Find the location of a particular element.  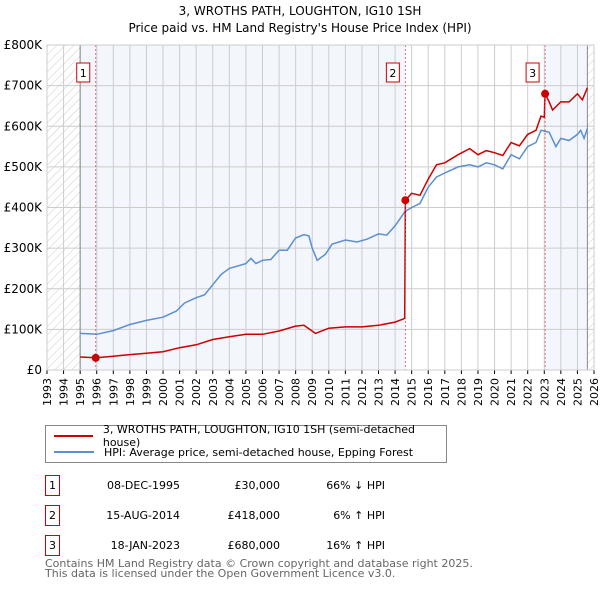

x-tick-label: 2007 is located at coordinates (279, 392).